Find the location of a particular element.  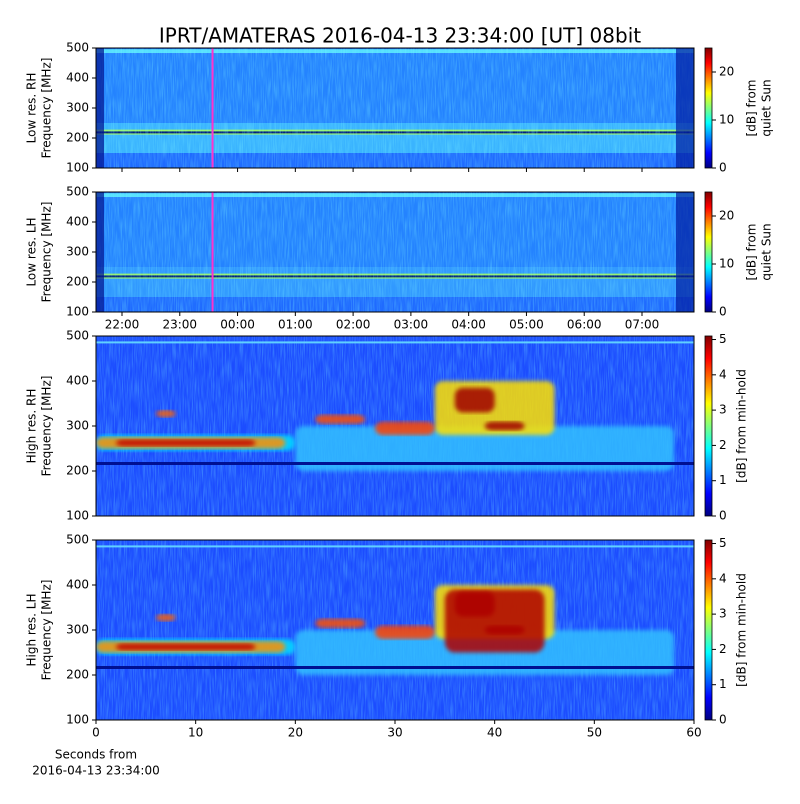

x-tick-label: 05:00 is located at coordinates (526, 325).